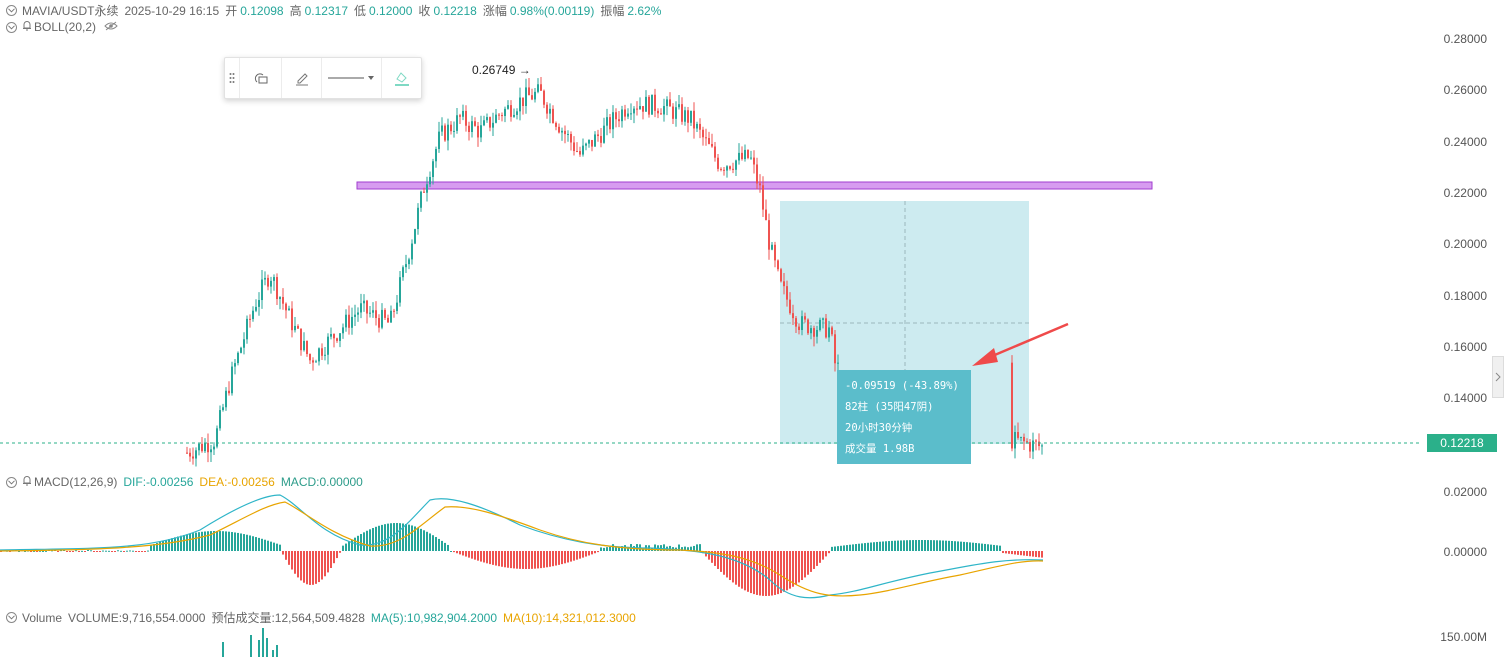 The image size is (1507, 657). I want to click on line-style-button, so click(352, 78).